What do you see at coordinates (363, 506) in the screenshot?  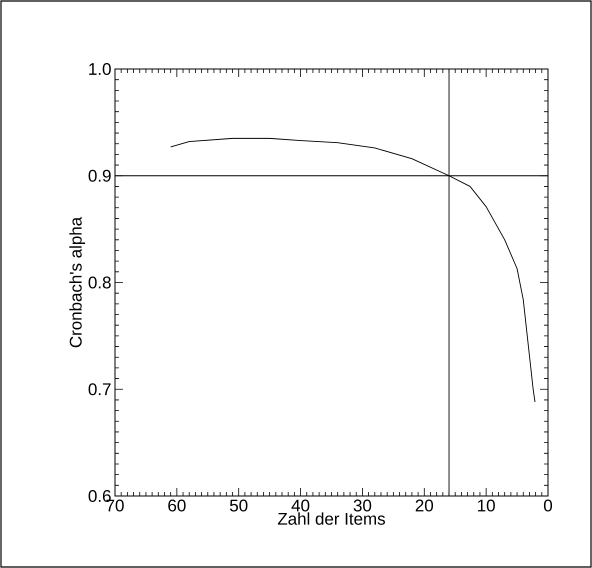 I see `x-tick-label: 30` at bounding box center [363, 506].